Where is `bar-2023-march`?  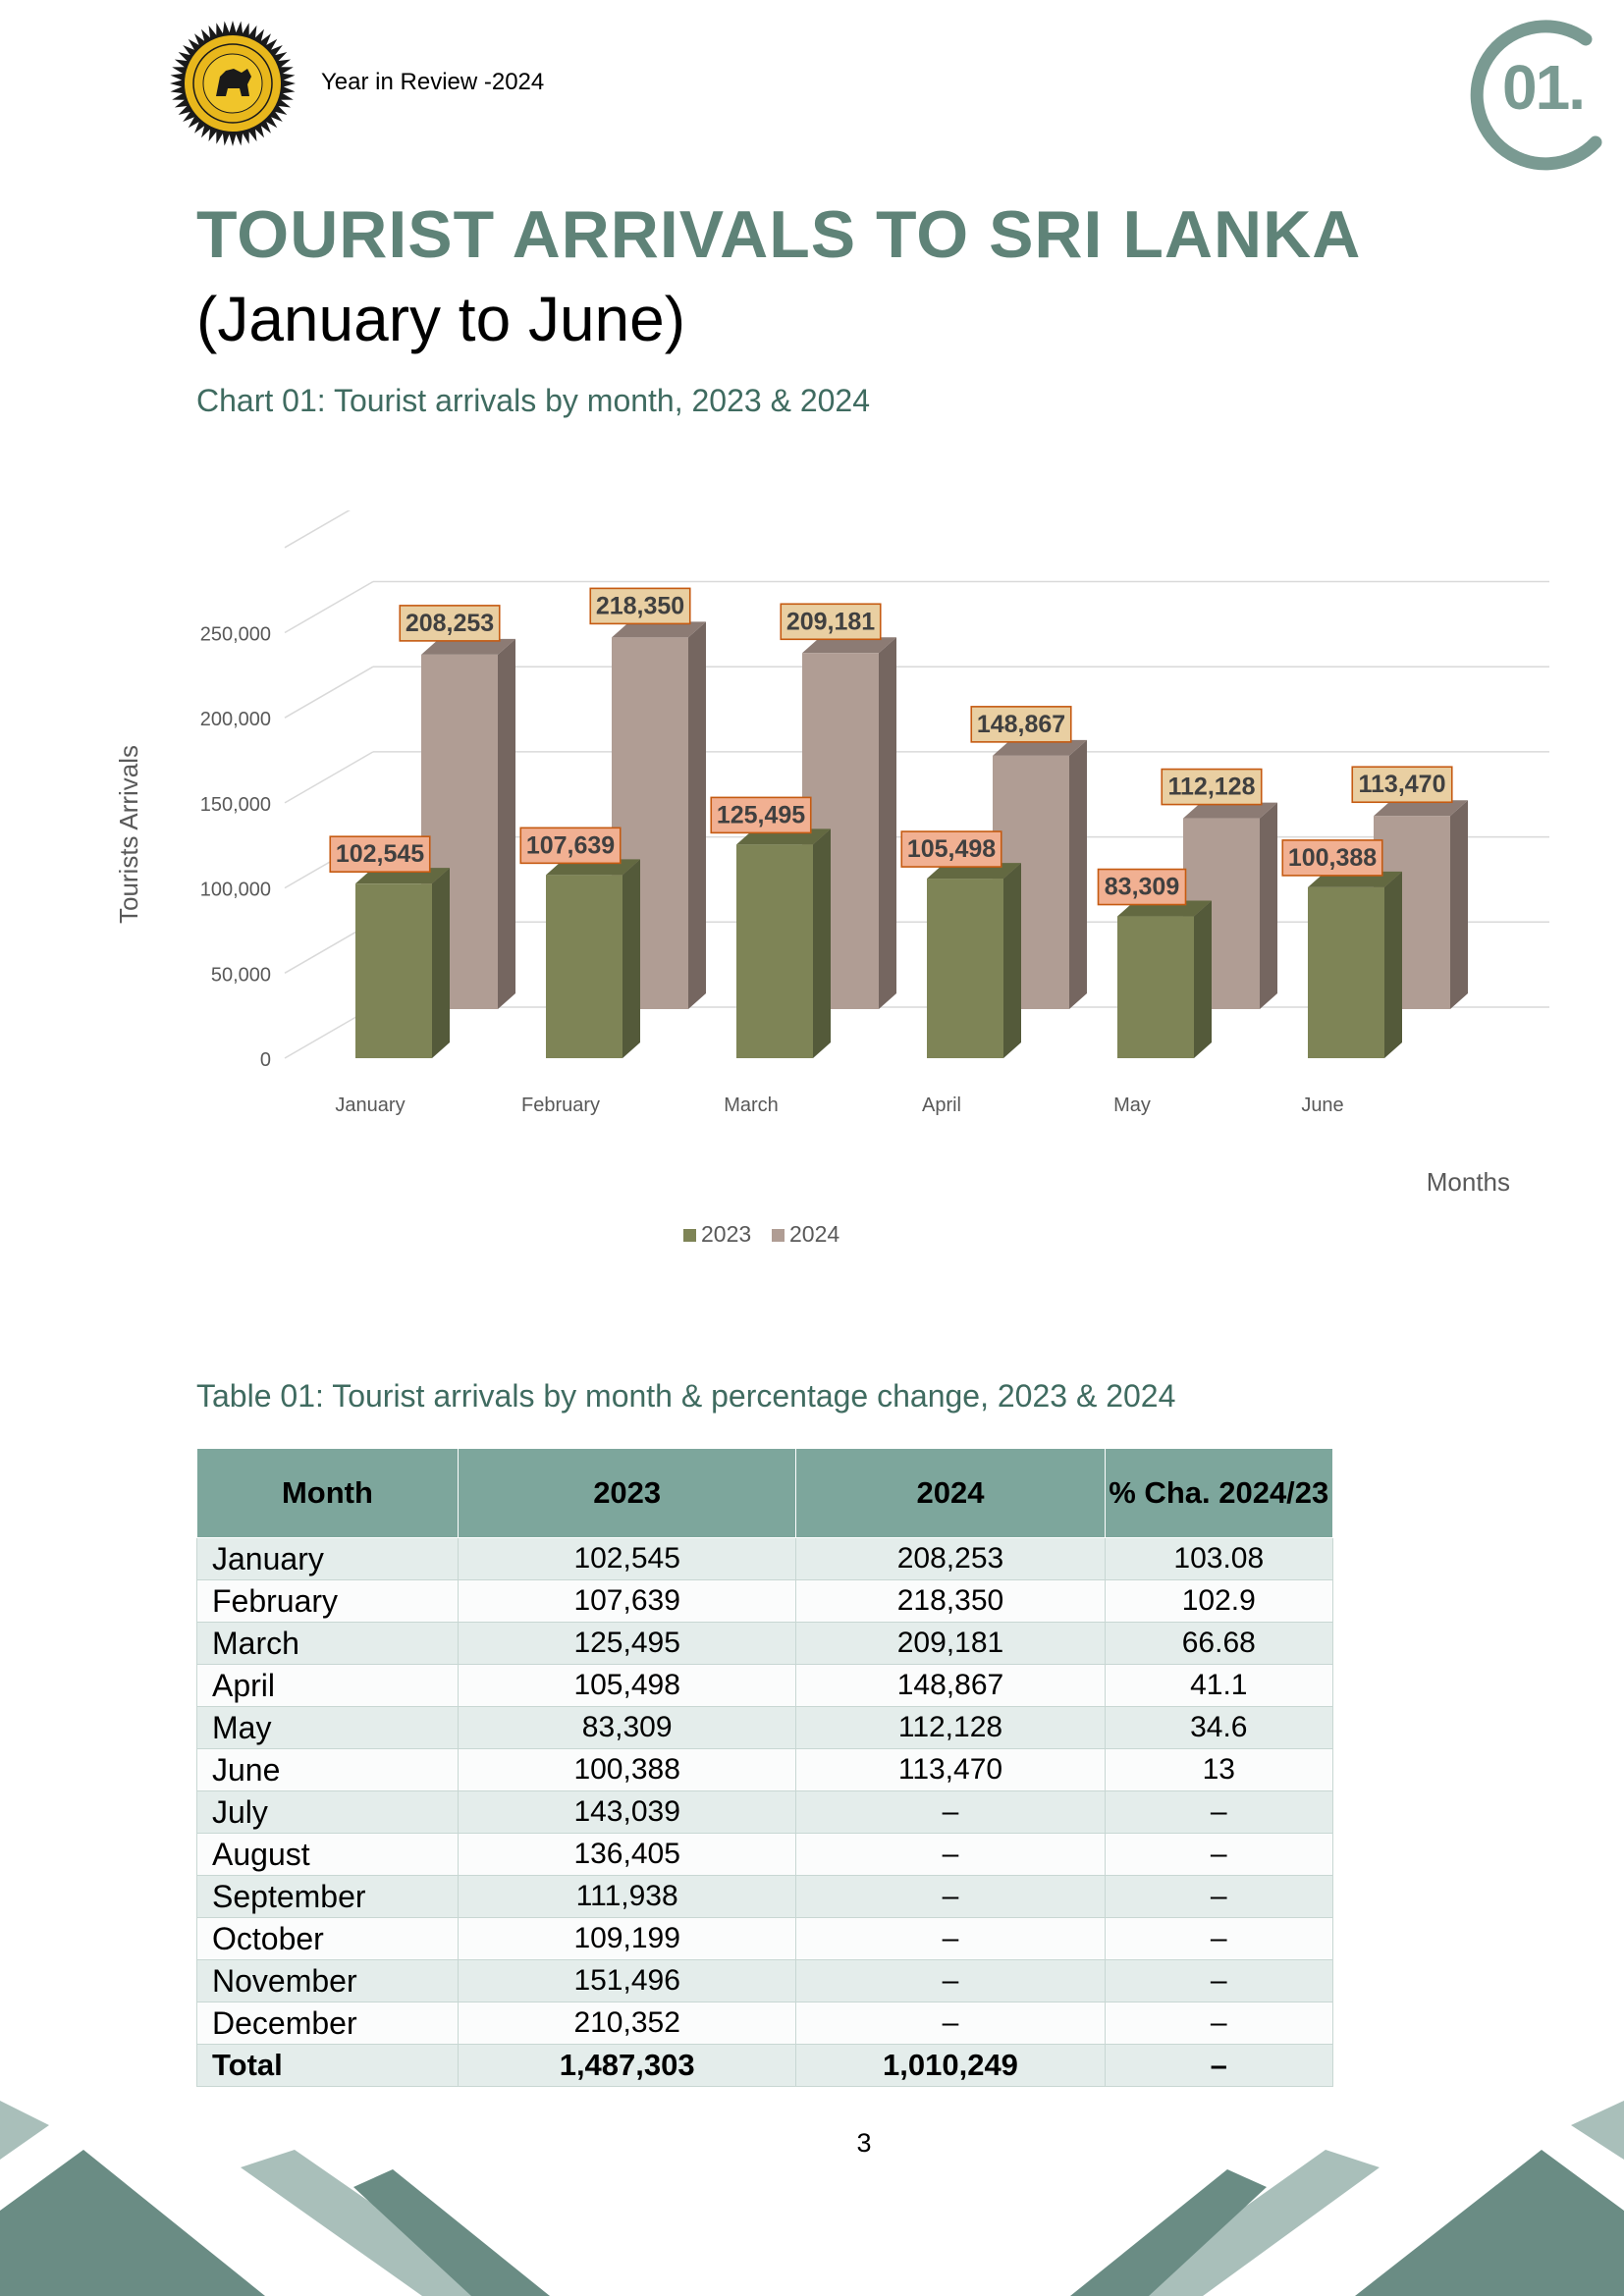 bar-2023-march is located at coordinates (783, 943).